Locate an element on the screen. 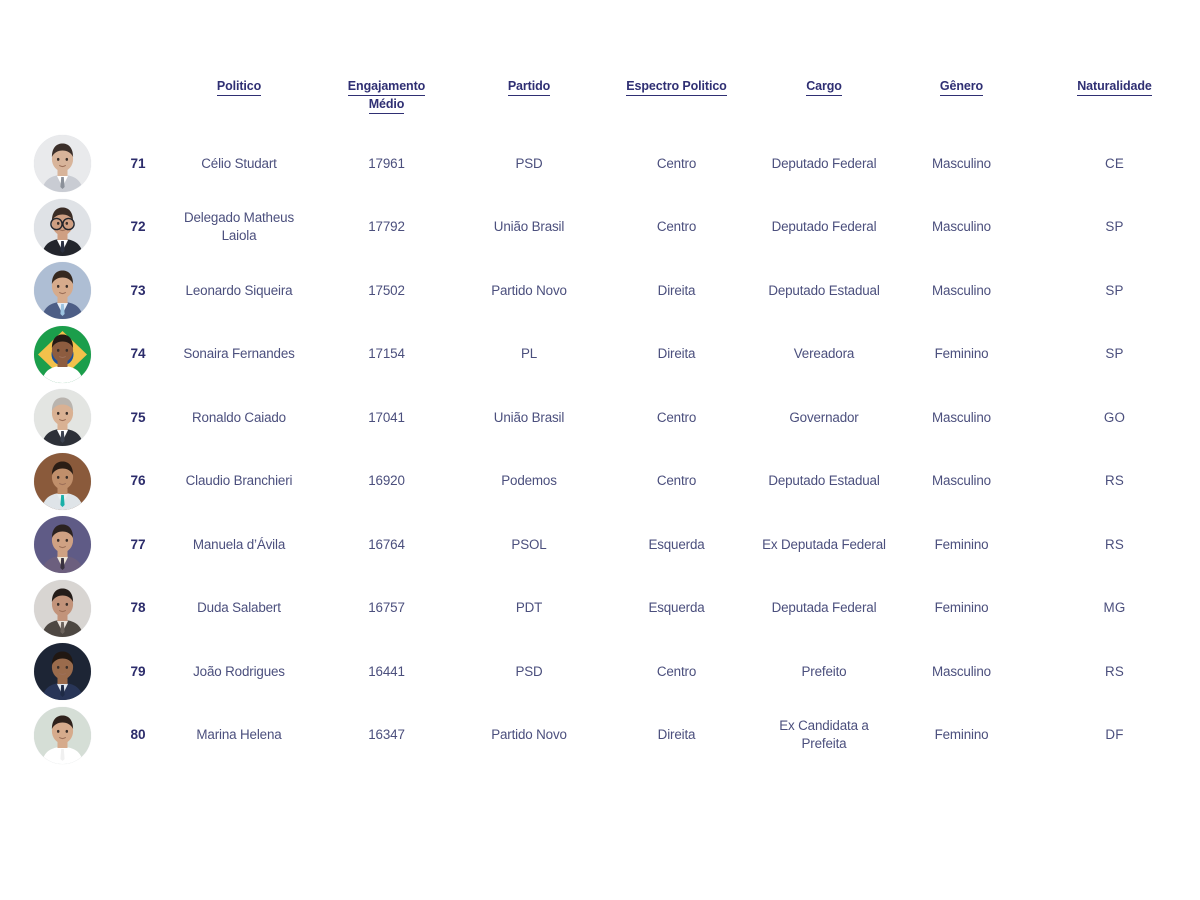 The image size is (1200, 900). party-cell: Podemos is located at coordinates (529, 480).